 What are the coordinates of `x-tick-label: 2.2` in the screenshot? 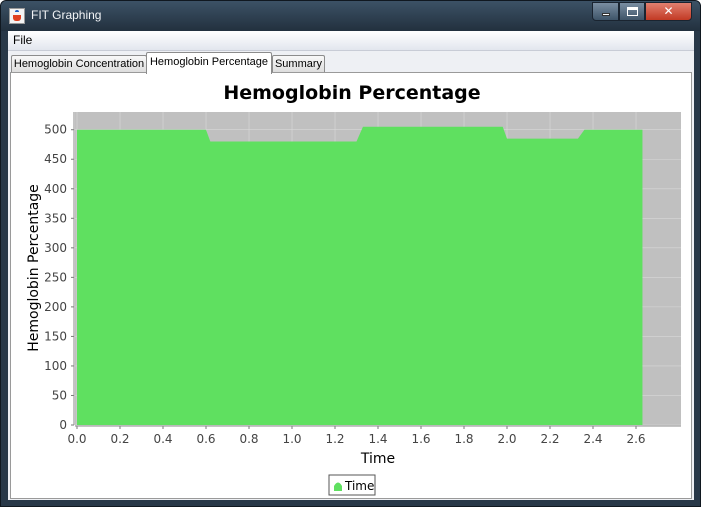 It's located at (549, 439).